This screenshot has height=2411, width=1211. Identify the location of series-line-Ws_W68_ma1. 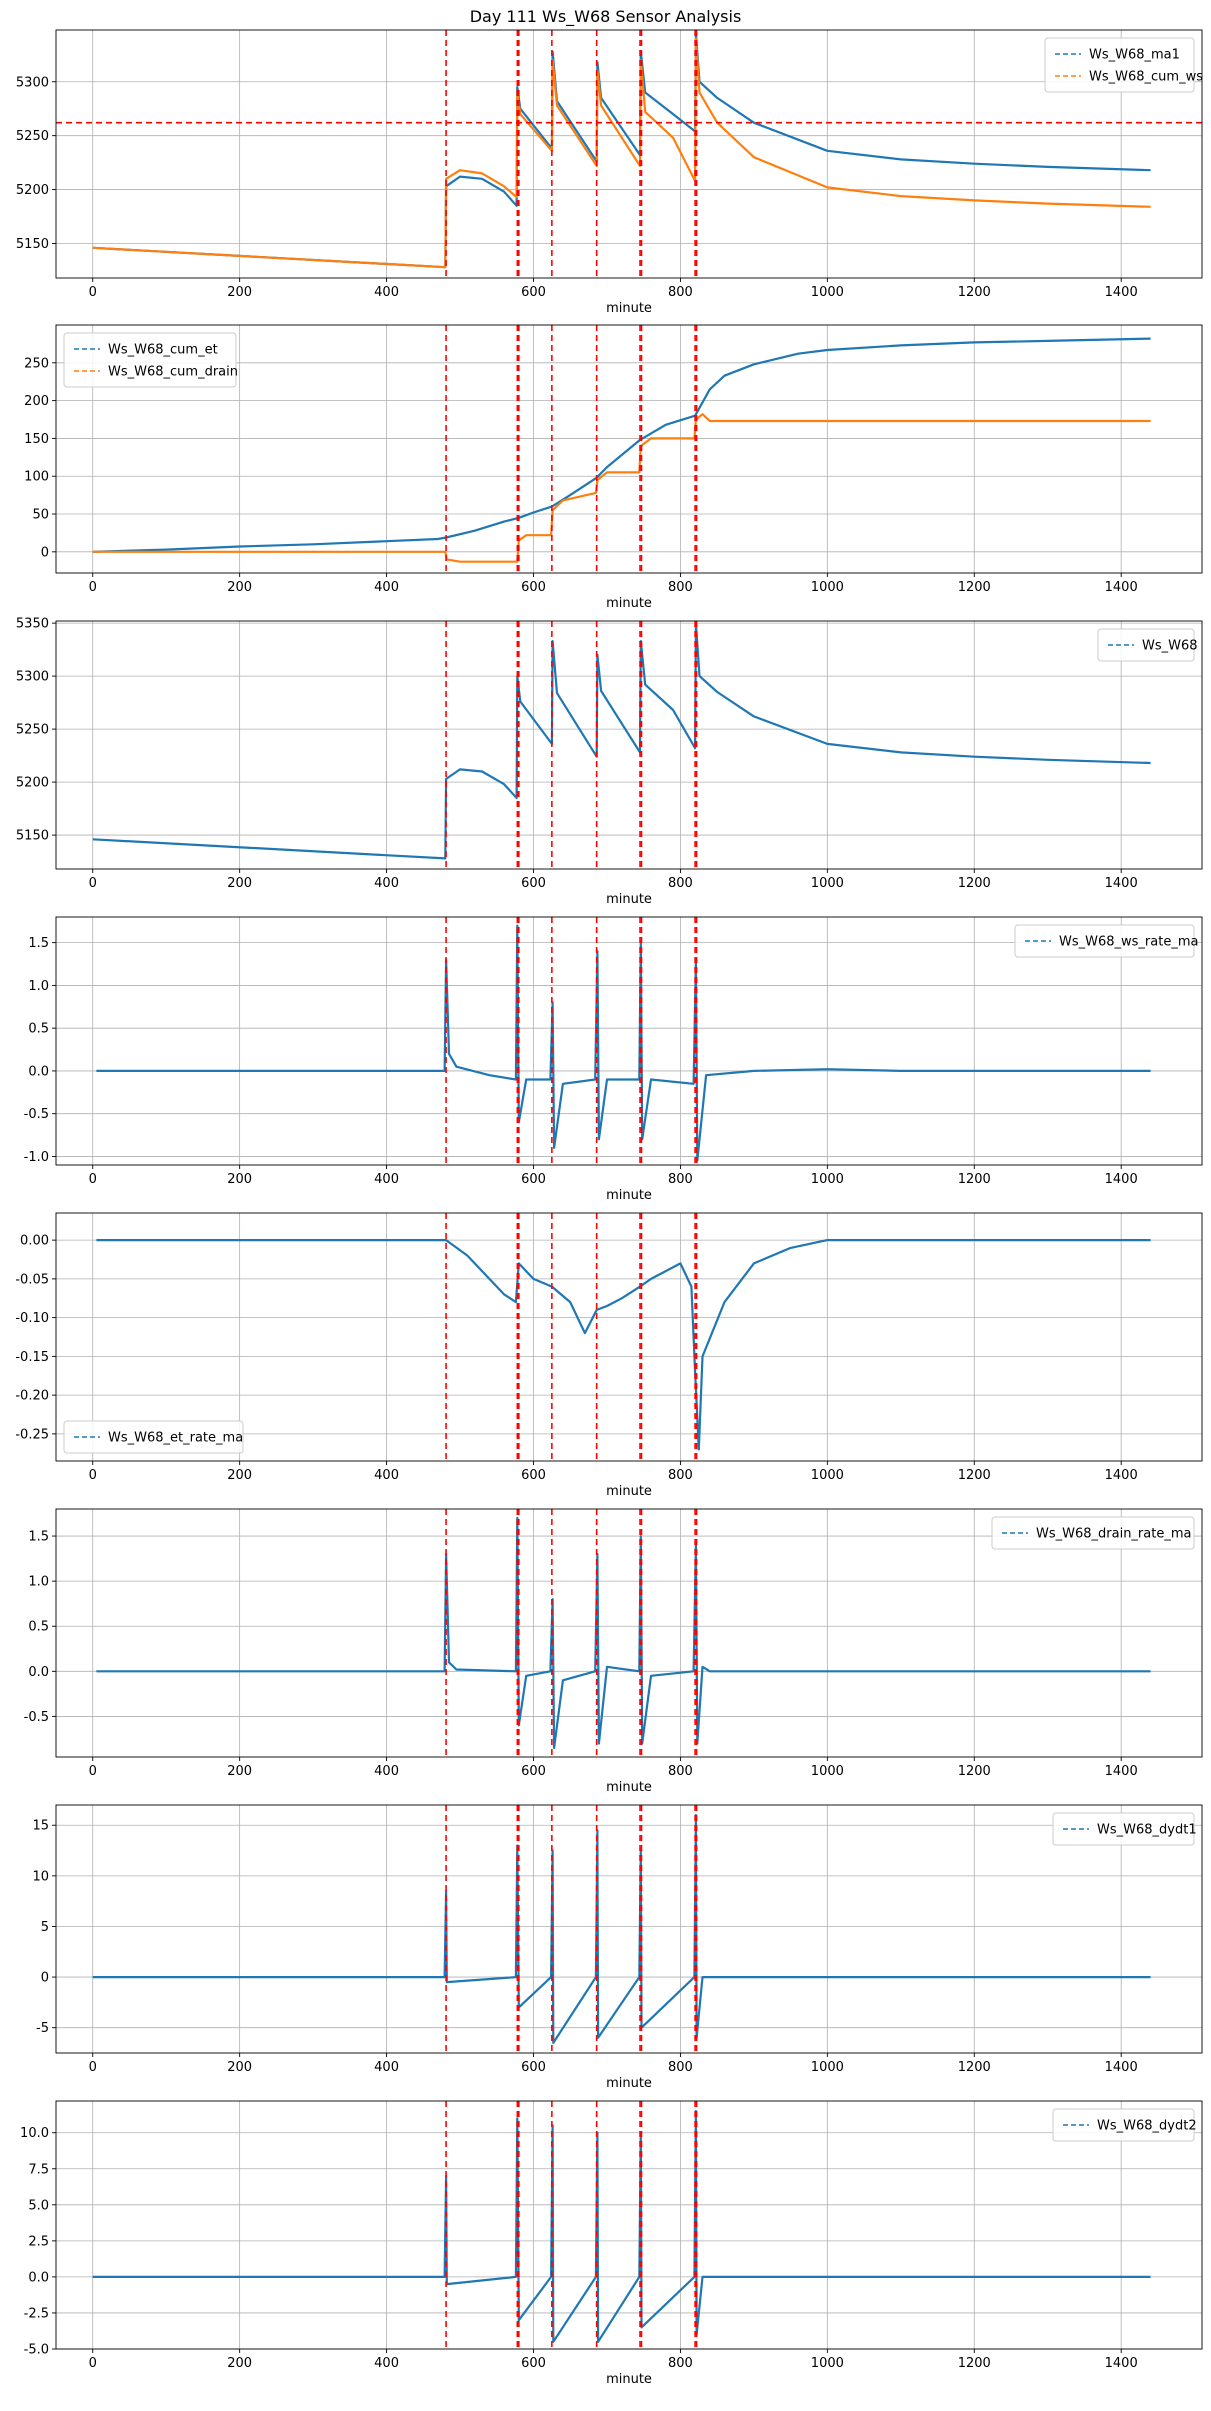
(621, 150).